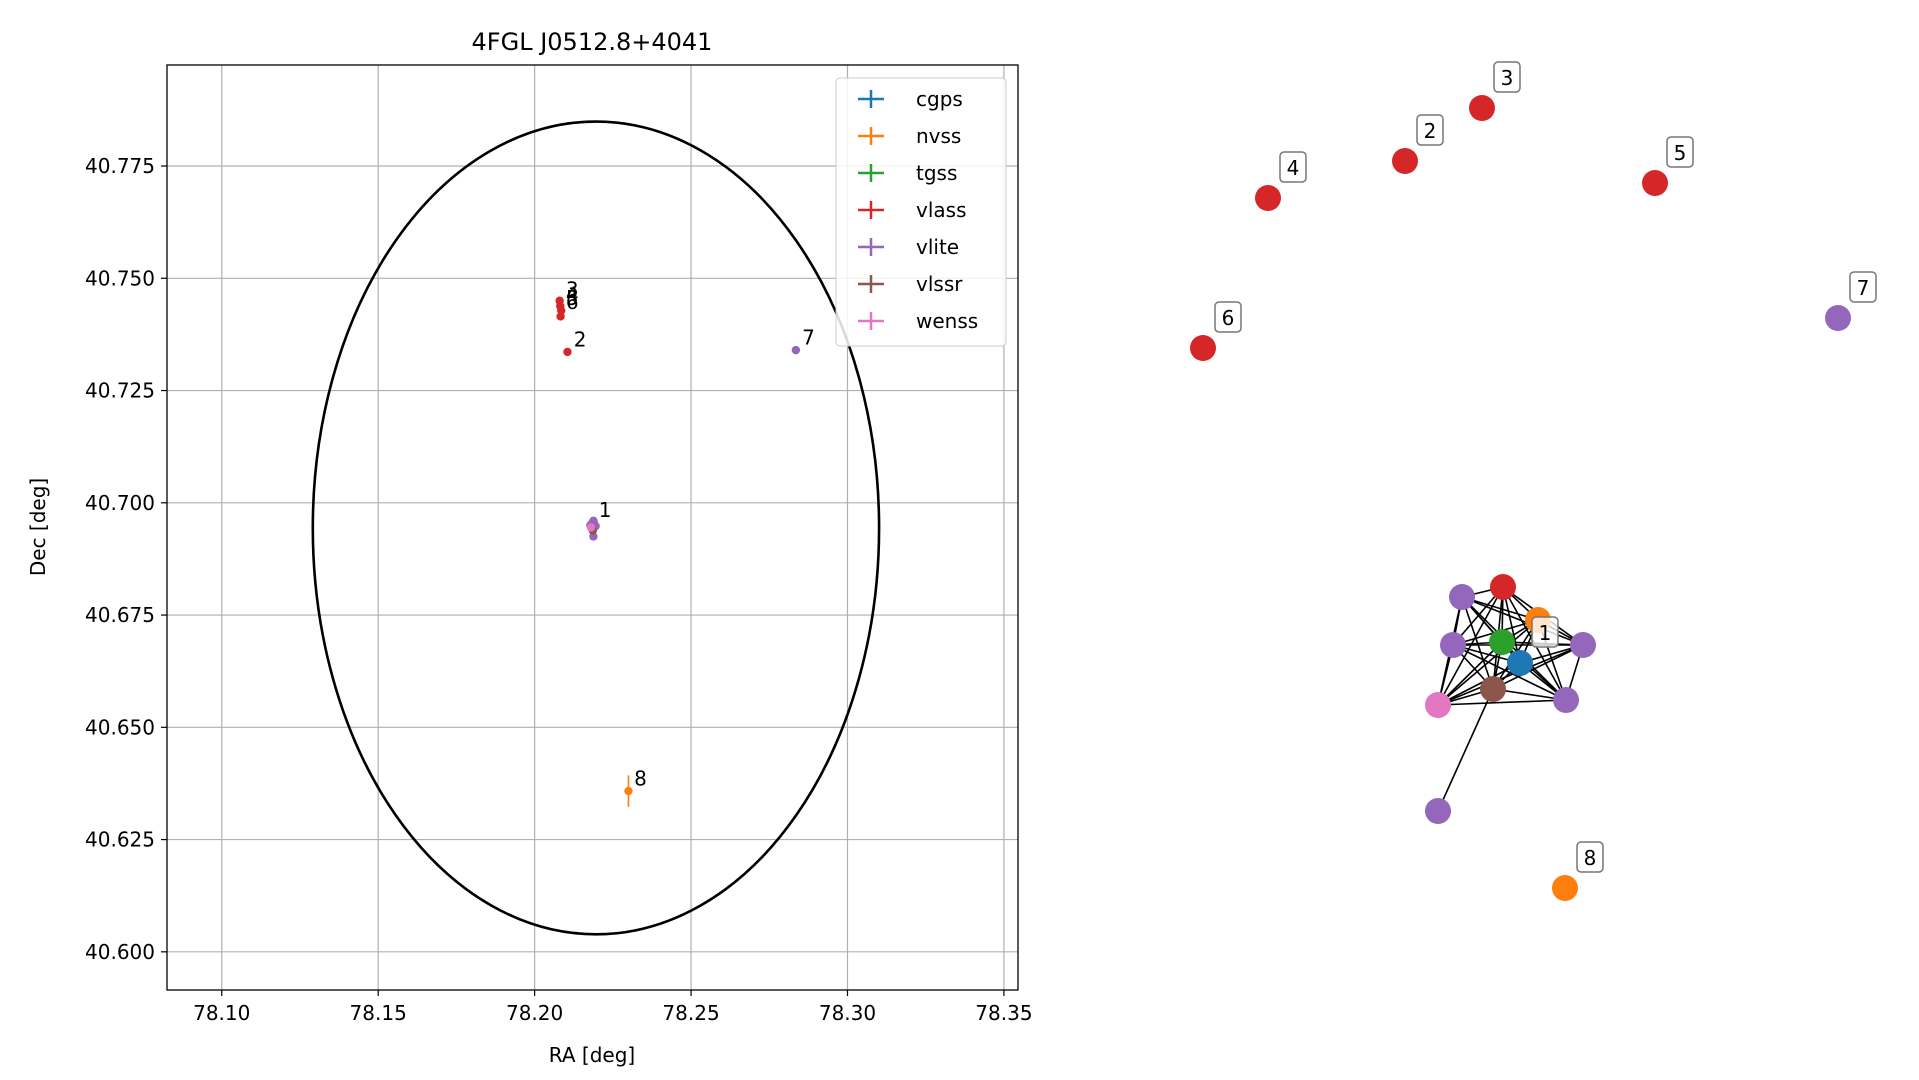  Describe the element at coordinates (221, 1013) in the screenshot. I see `x-tick-label: 78.10` at that location.